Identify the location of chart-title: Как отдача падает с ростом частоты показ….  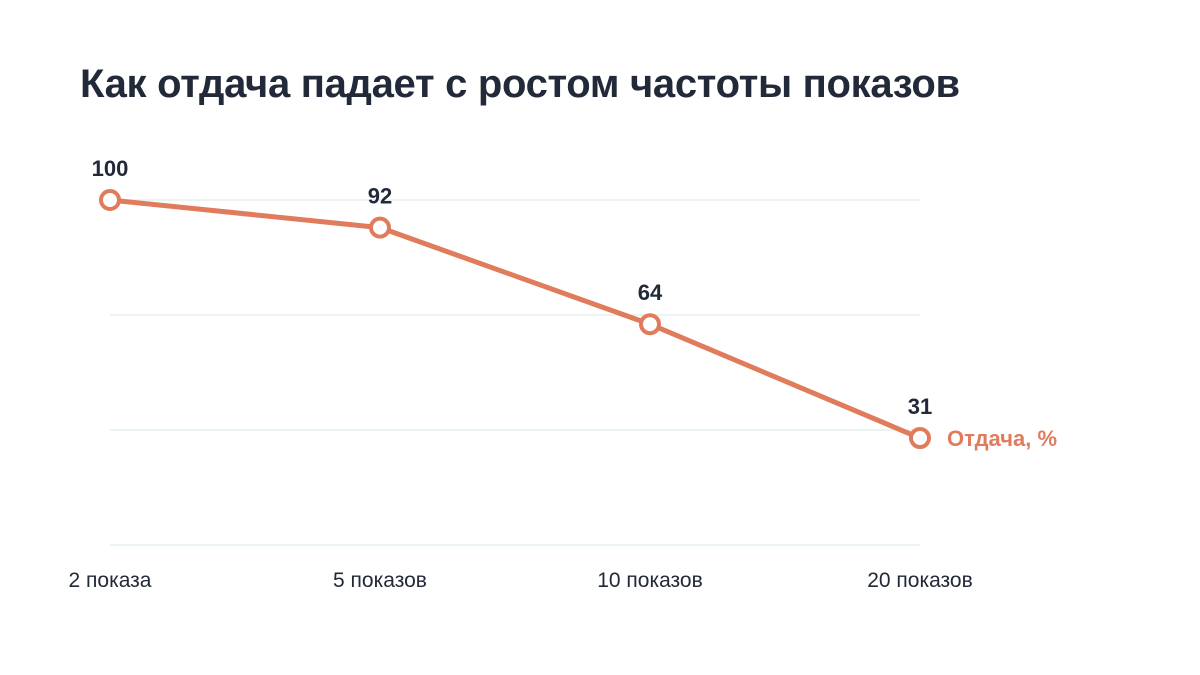
(520, 84).